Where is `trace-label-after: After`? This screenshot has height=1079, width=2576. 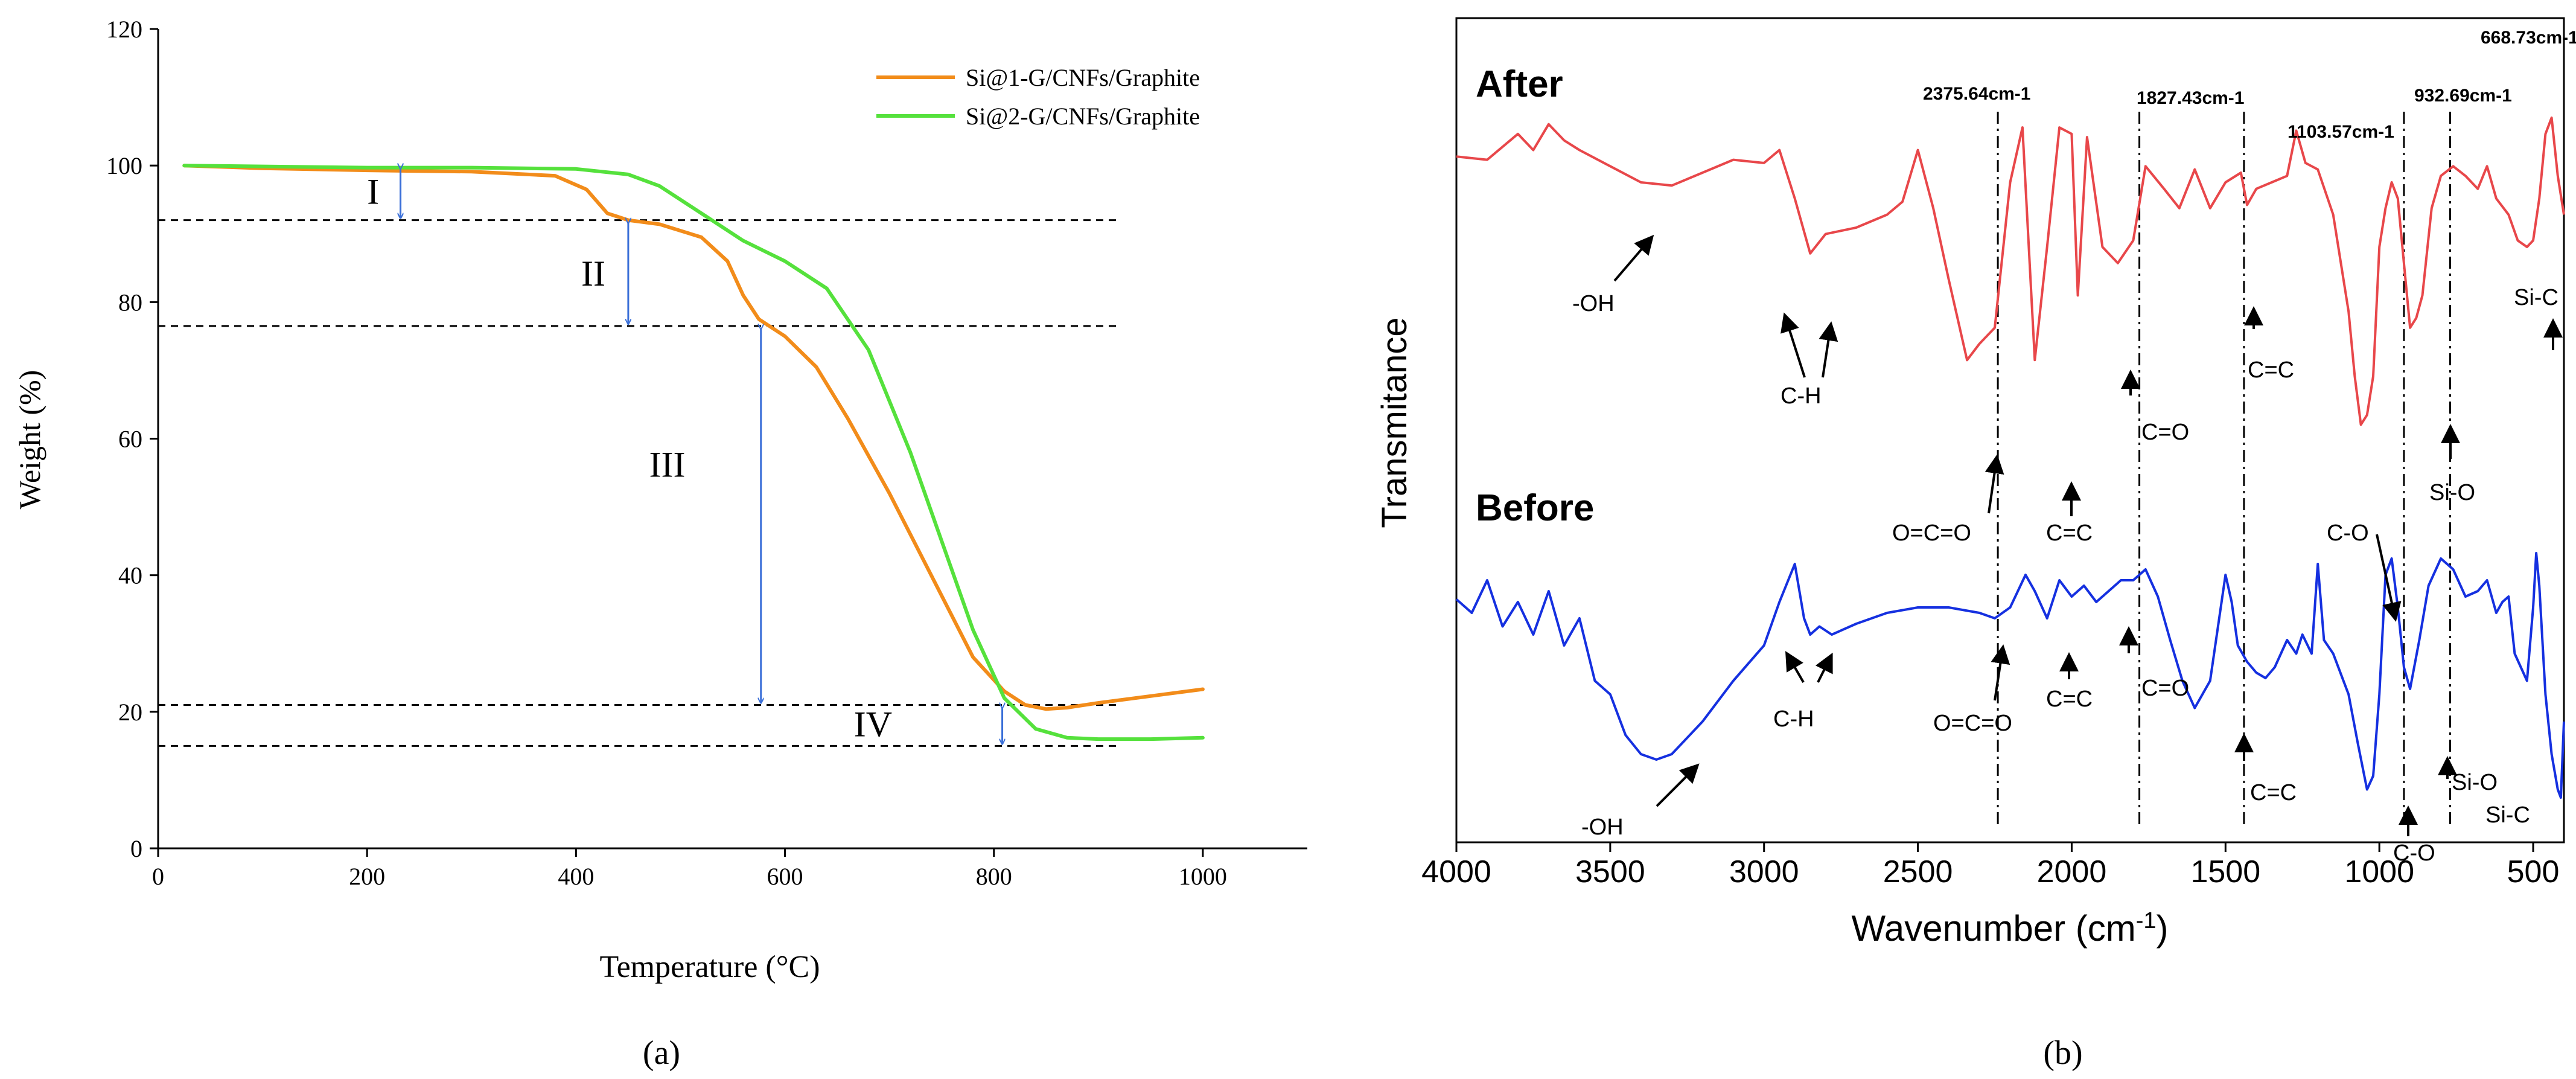 trace-label-after: After is located at coordinates (1519, 84).